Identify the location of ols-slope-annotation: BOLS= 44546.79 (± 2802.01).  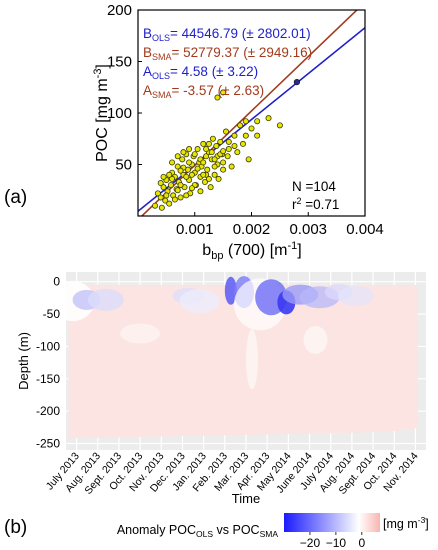
(227, 34).